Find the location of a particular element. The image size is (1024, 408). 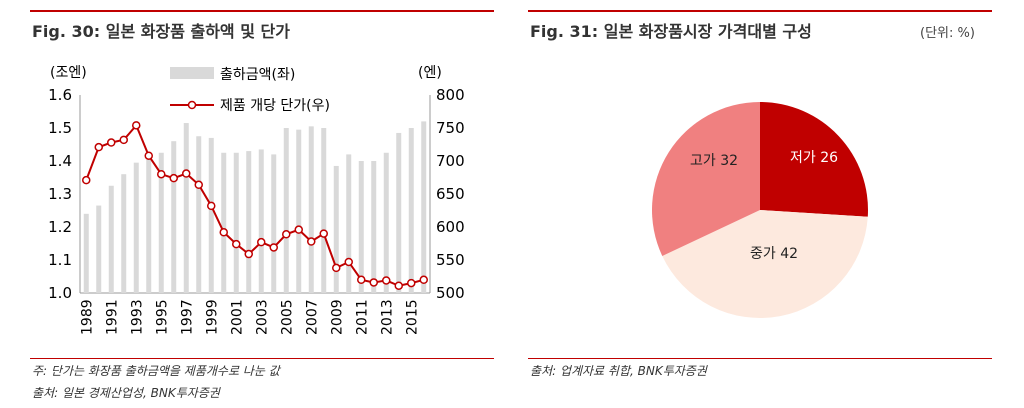

legend-line-marker is located at coordinates (192, 105).